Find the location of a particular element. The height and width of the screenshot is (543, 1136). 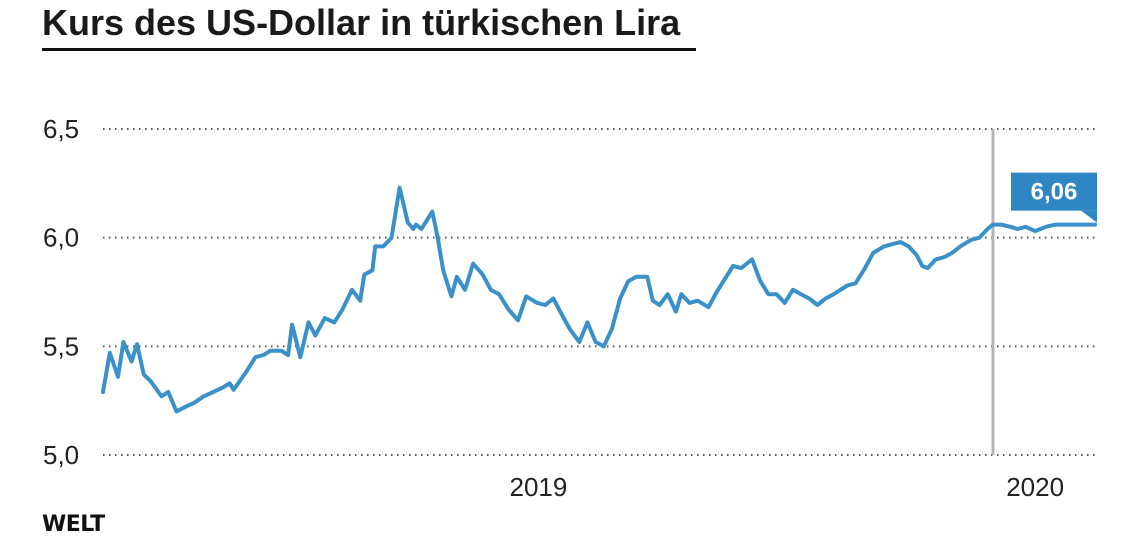

y-tick-label: 5,5 is located at coordinates (61, 346).